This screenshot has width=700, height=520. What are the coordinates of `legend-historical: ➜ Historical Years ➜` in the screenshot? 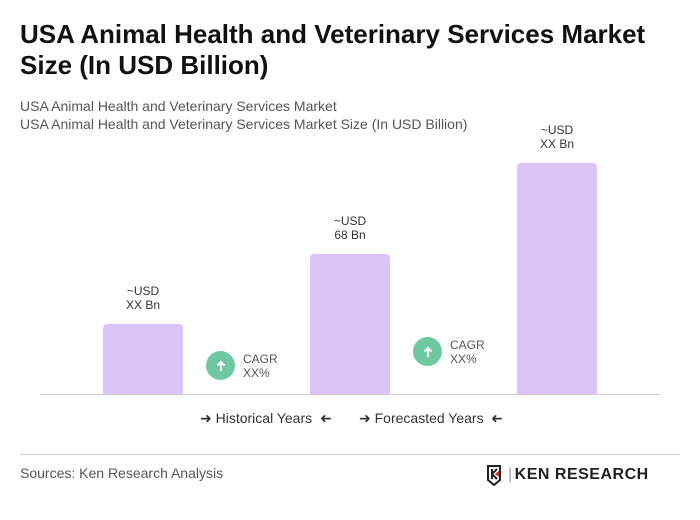 It's located at (266, 418).